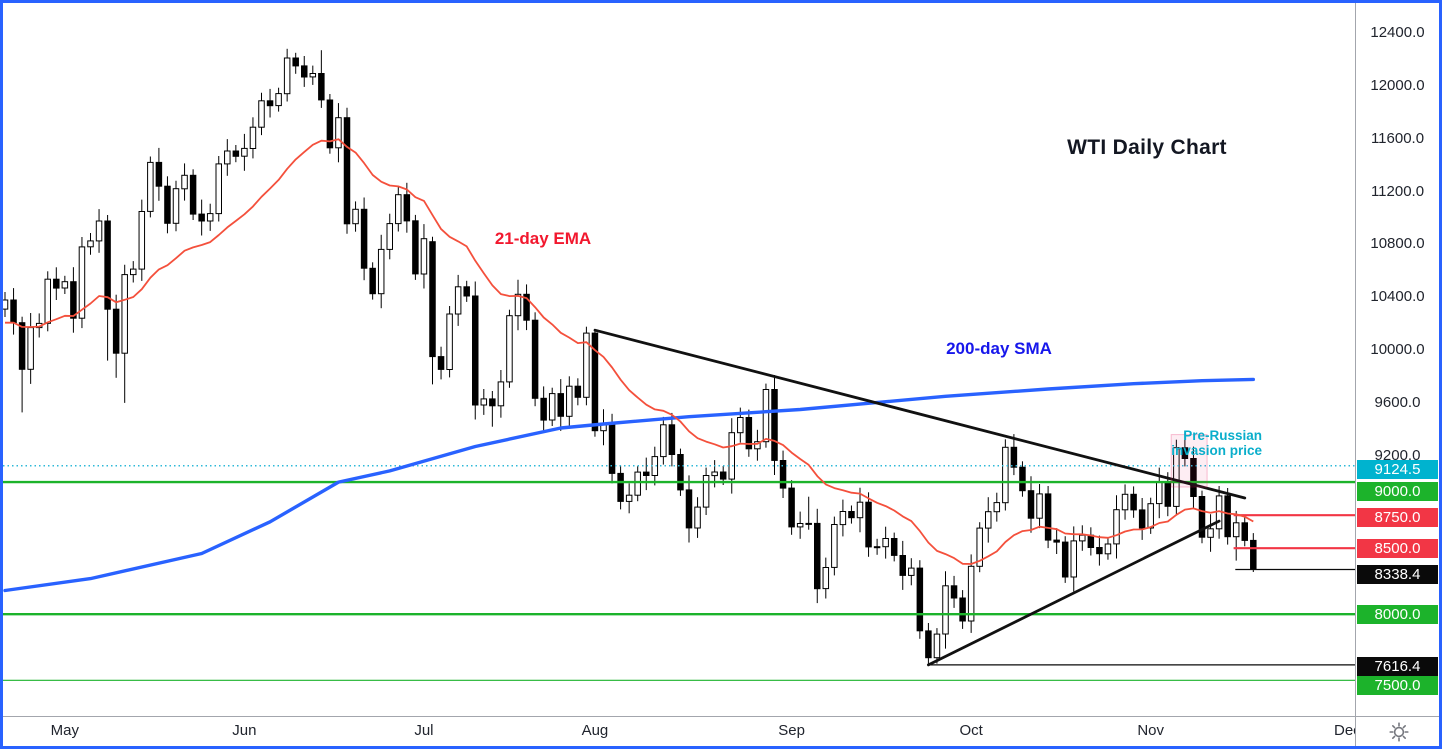  Describe the element at coordinates (1216, 443) in the screenshot. I see `pre-invasion-price-label: Pre-Russian invasion price` at that location.